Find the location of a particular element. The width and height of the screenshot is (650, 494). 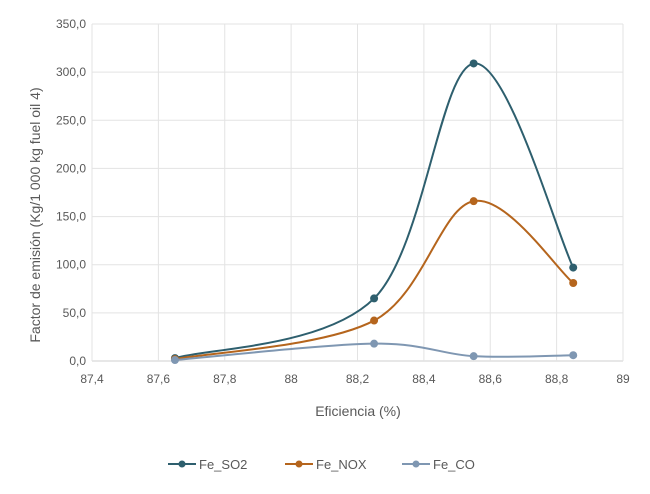

x-tick-label: 88,8 is located at coordinates (557, 379).